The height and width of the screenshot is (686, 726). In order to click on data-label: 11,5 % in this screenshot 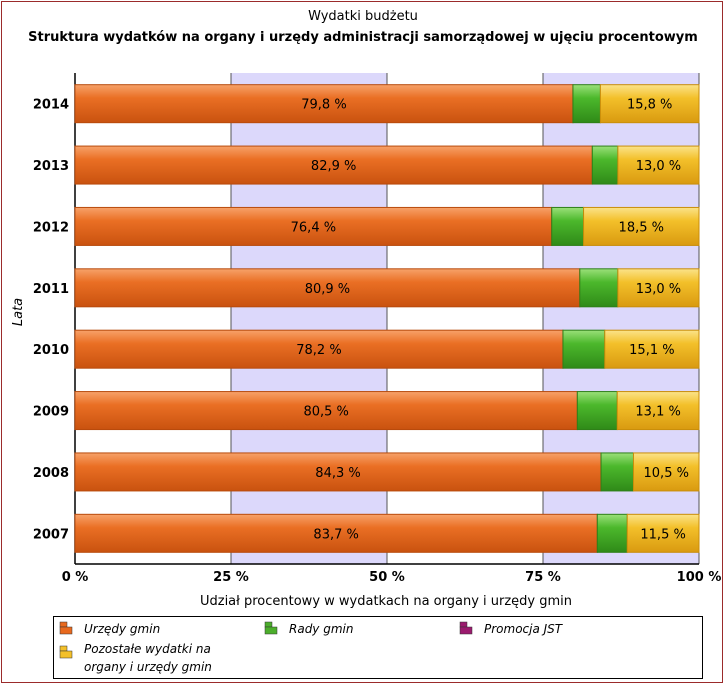, I will do `click(662, 534)`.